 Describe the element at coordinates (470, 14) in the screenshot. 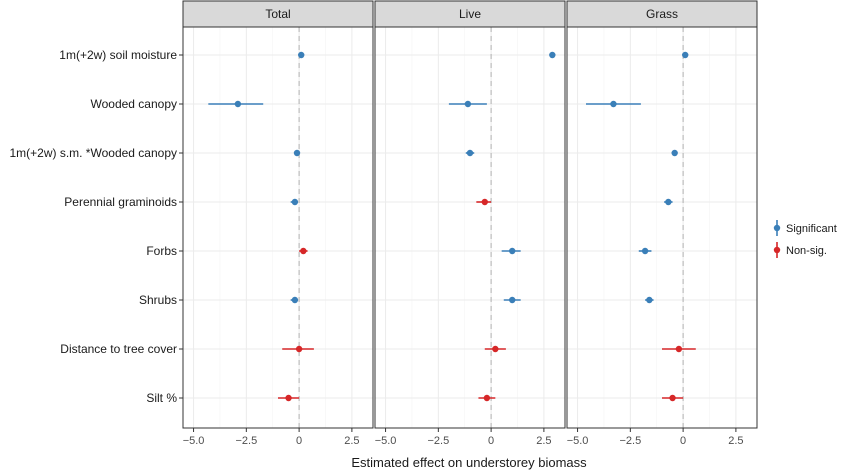

I see `panel-title: Live` at that location.